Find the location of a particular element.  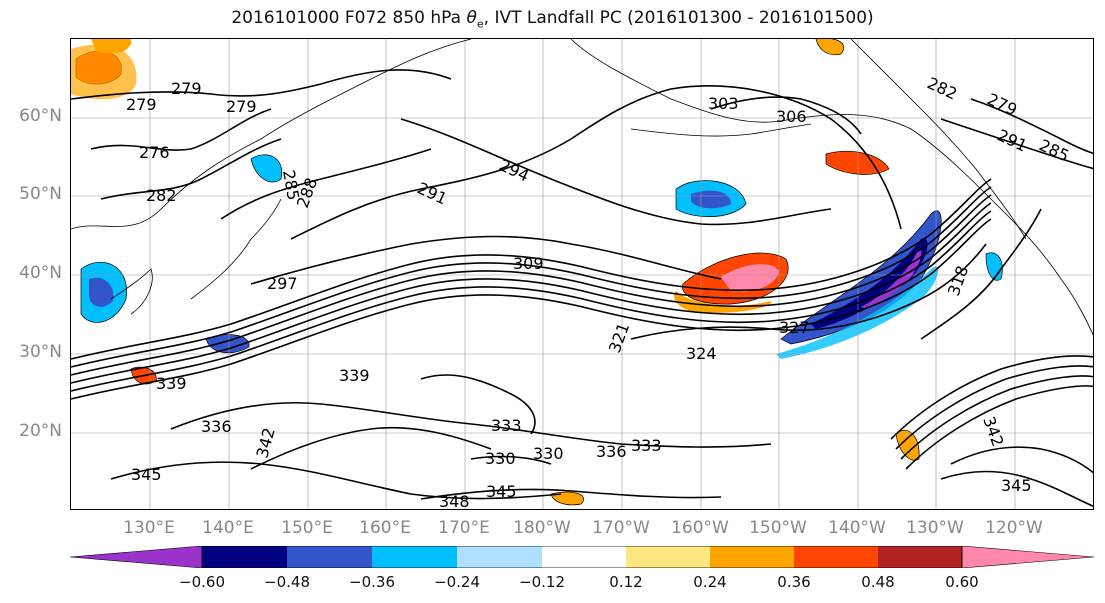

contour-291-east is located at coordinates (1016, 144).